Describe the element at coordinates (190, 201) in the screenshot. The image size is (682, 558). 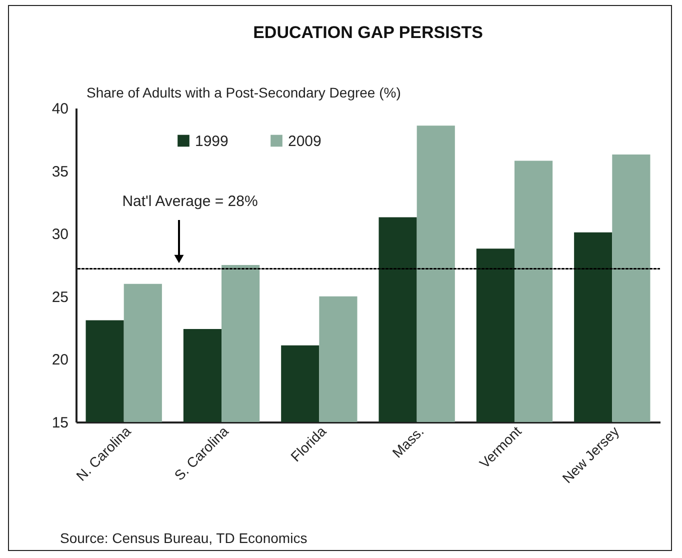
I see `annotation: Nat'l Average = 28%` at that location.